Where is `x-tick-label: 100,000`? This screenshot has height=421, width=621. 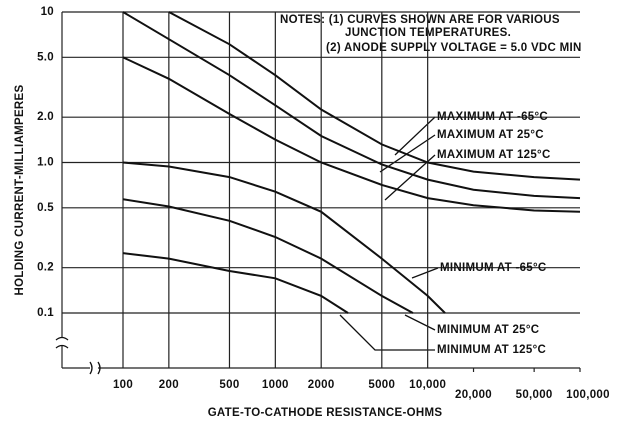
x-tick-label: 100,000 is located at coordinates (588, 395).